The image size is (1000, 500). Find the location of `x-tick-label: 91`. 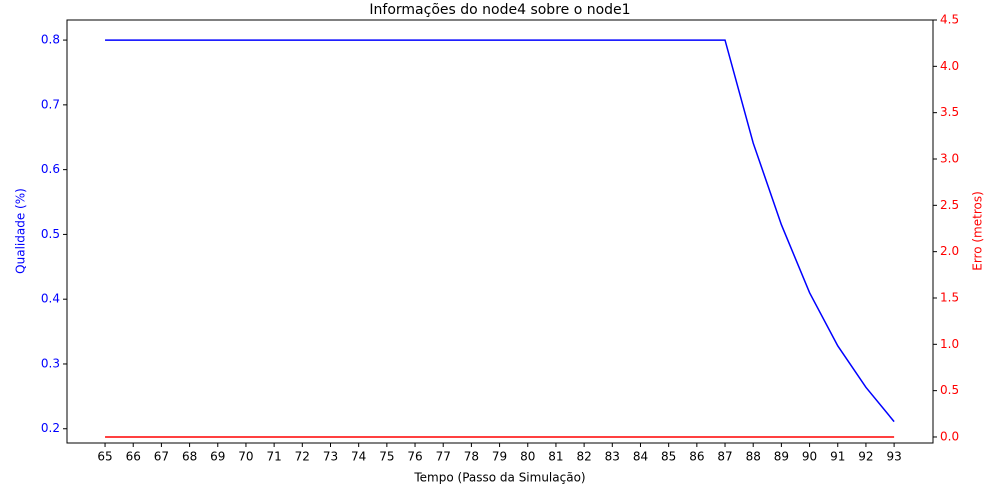

x-tick-label: 91 is located at coordinates (837, 457).